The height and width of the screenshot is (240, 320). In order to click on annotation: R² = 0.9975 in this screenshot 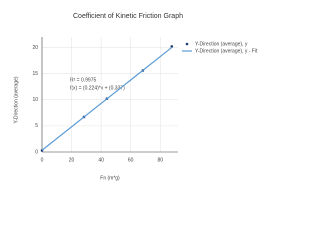, I will do `click(83, 80)`.